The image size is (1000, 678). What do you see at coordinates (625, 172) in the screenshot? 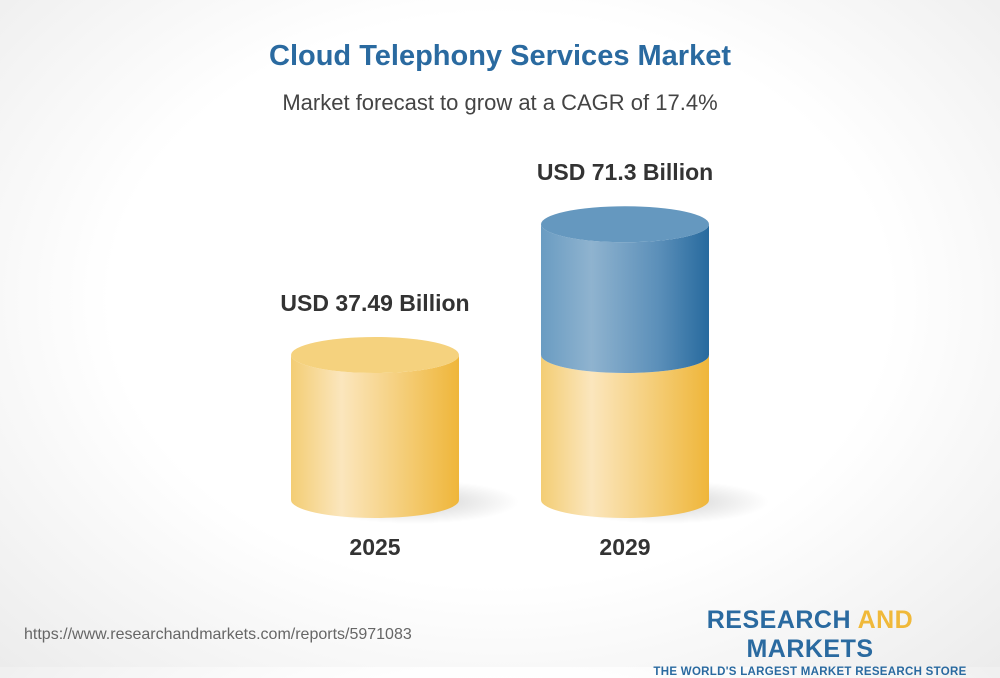
I see `data-label-2029: USD 71.3 Billion` at bounding box center [625, 172].